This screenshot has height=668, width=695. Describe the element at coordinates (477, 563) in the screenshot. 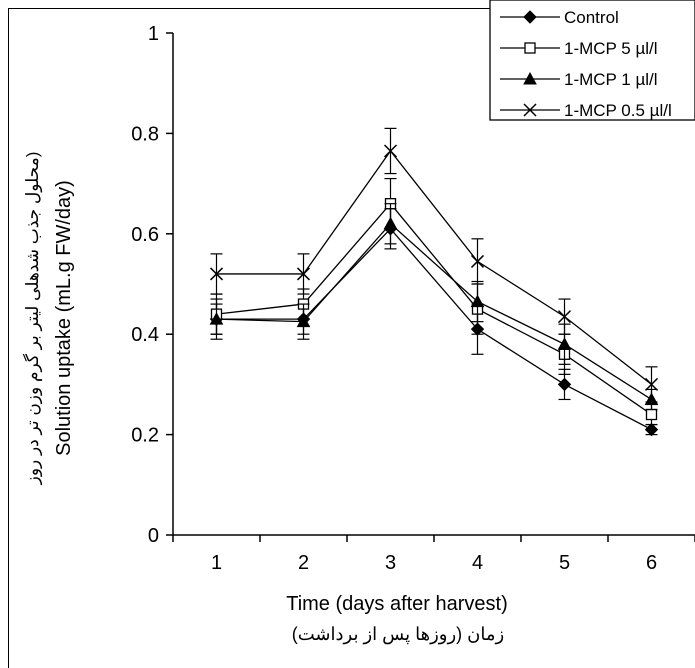

I see `x-tick-label: 4` at that location.